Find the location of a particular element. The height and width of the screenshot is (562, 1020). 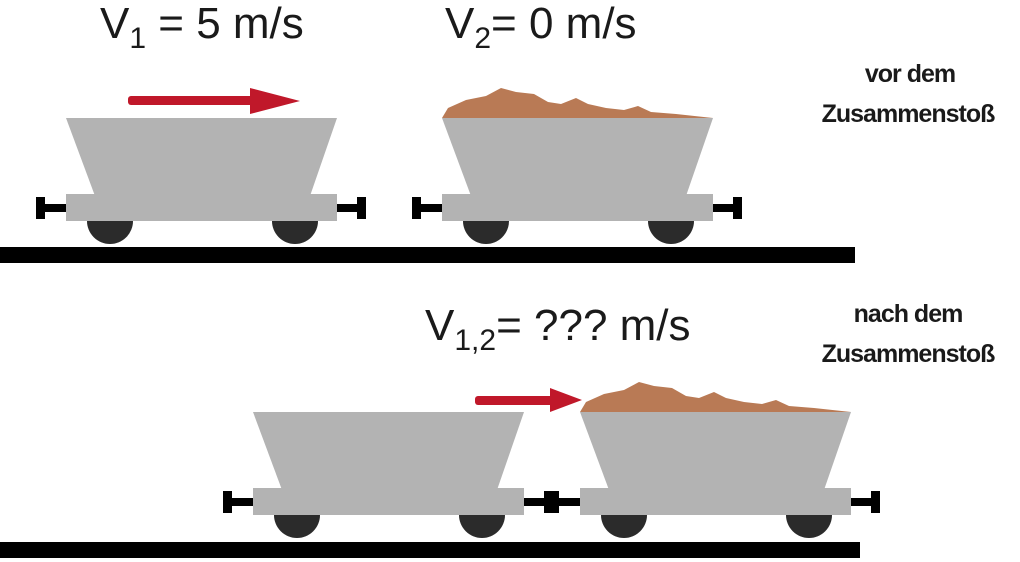

after-label-line2: Zusammenstoß is located at coordinates (908, 354).